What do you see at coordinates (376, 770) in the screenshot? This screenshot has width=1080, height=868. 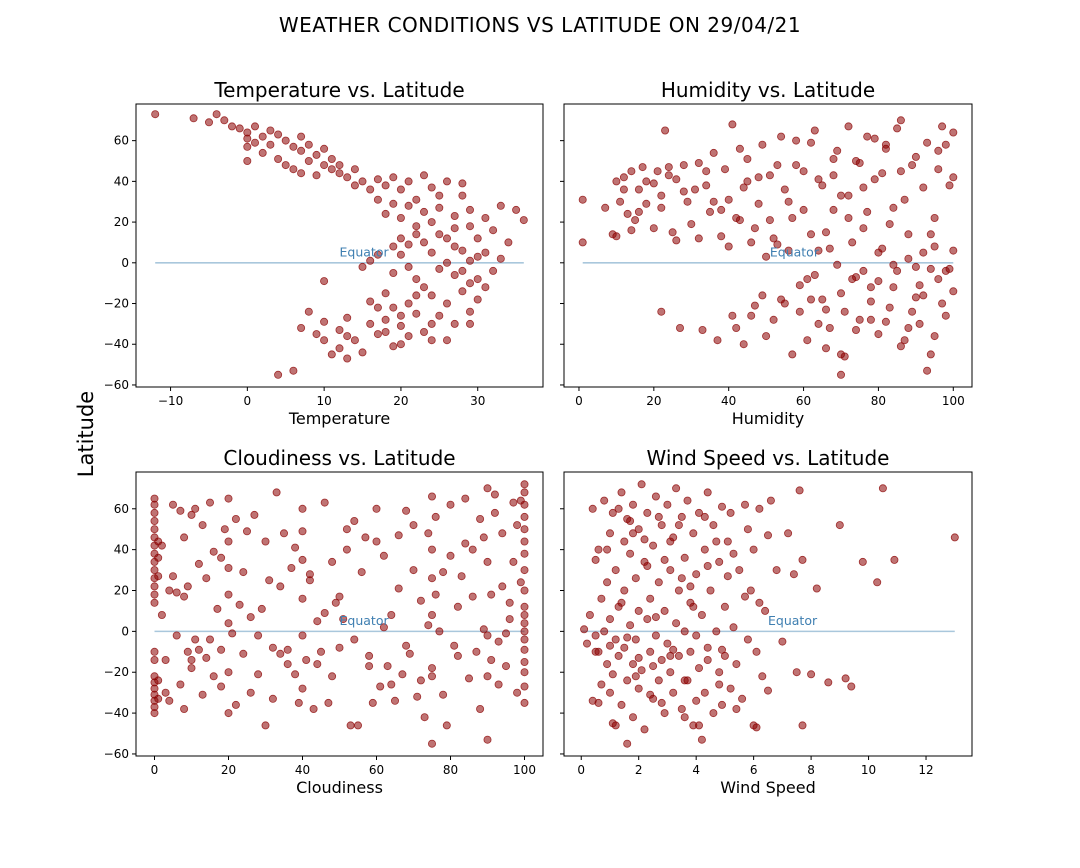 I see `cloudiness-x-tick-label: 60` at bounding box center [376, 770].